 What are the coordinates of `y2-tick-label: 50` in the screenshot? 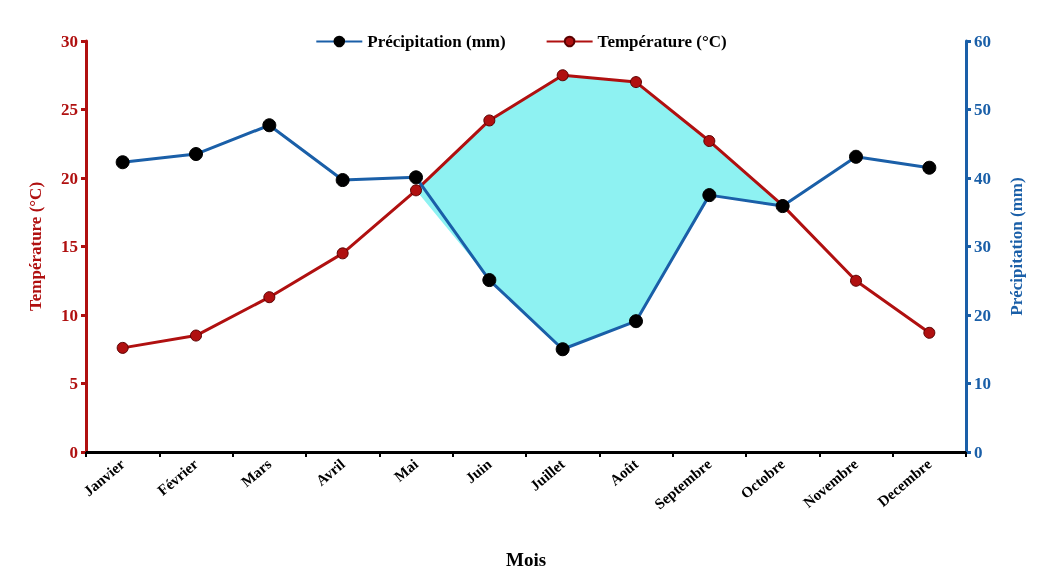 It's located at (982, 109).